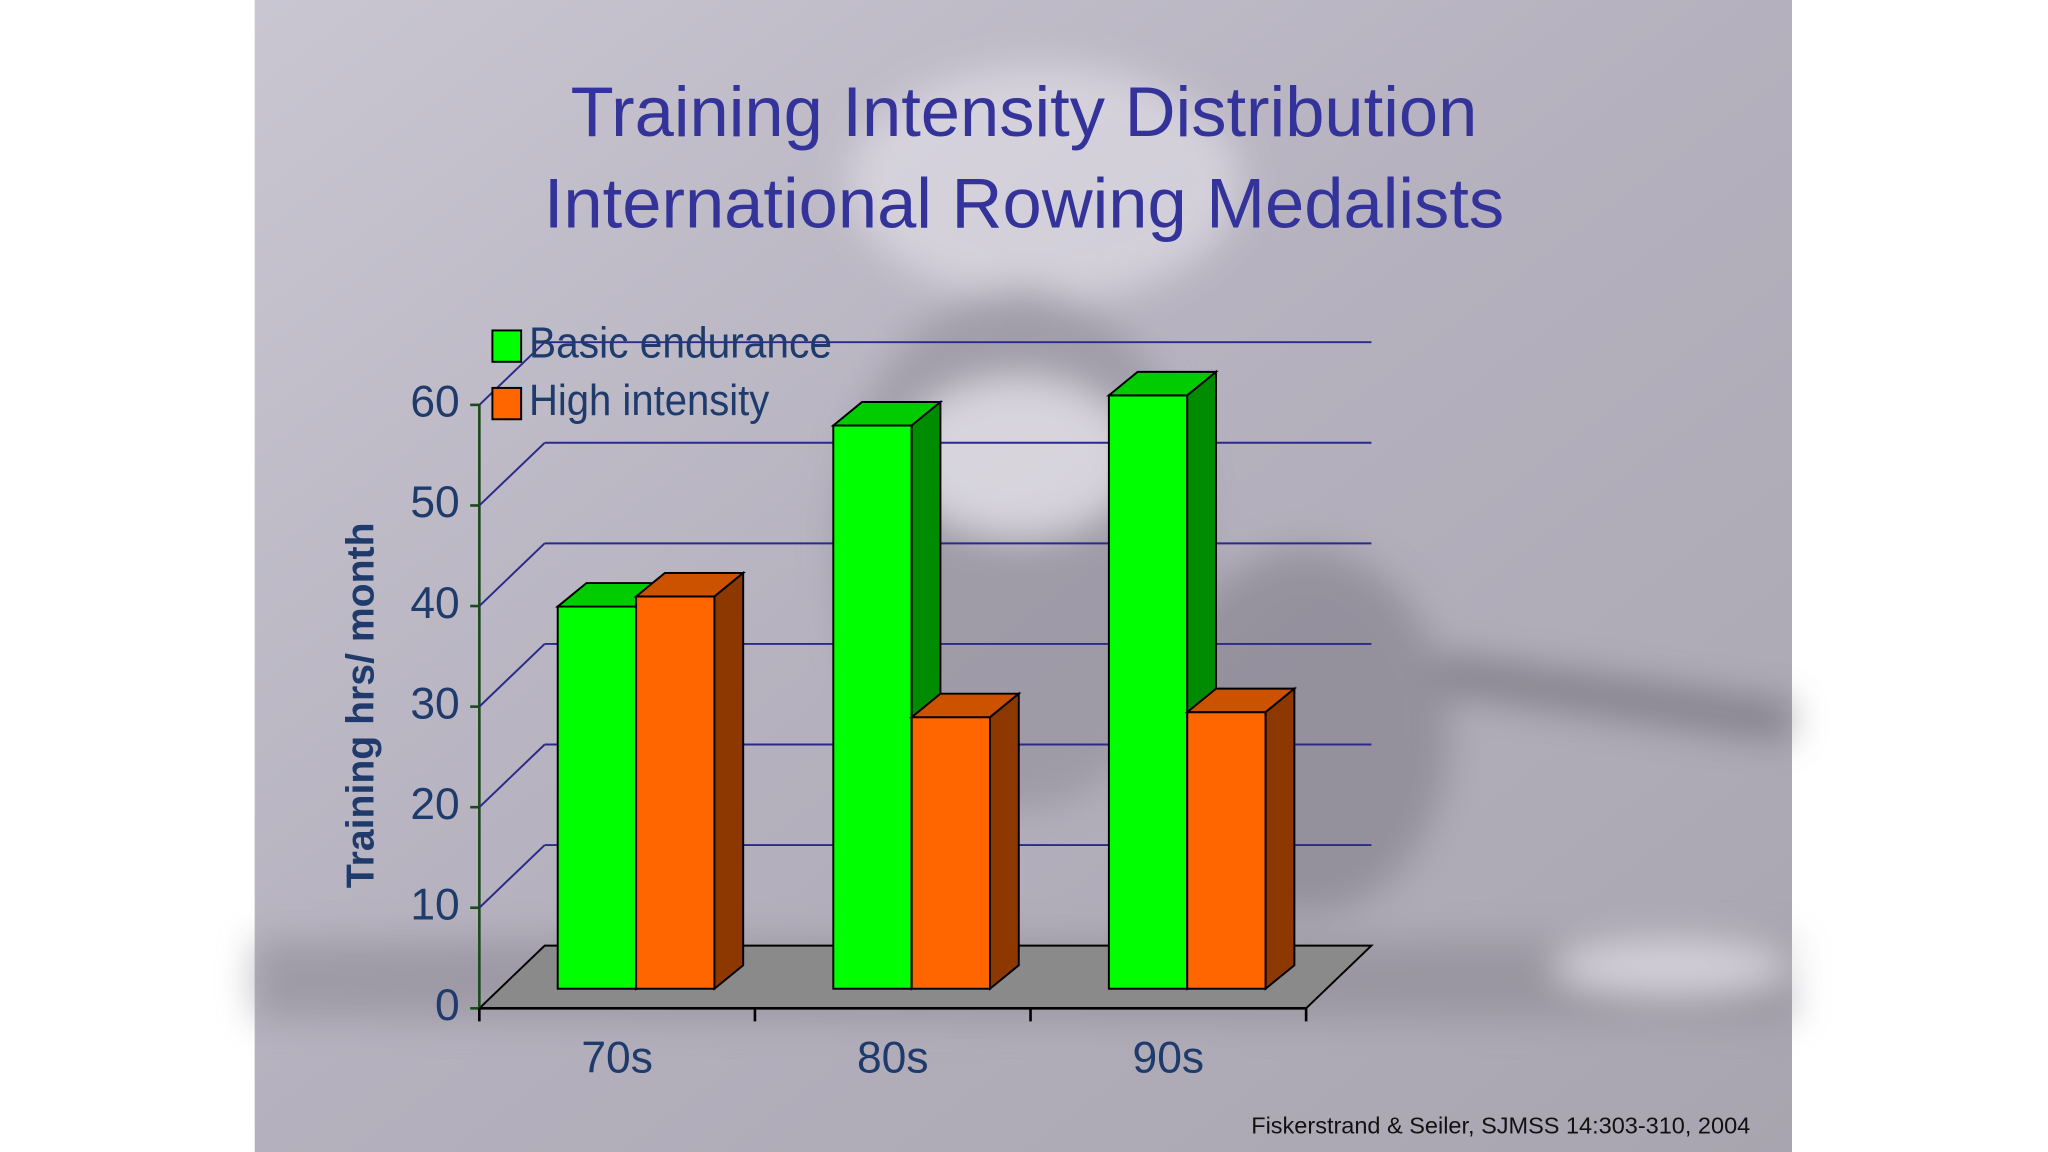 Image resolution: width=2048 pixels, height=1152 pixels. Describe the element at coordinates (649, 401) in the screenshot. I see `legend-label: High intensity` at that location.